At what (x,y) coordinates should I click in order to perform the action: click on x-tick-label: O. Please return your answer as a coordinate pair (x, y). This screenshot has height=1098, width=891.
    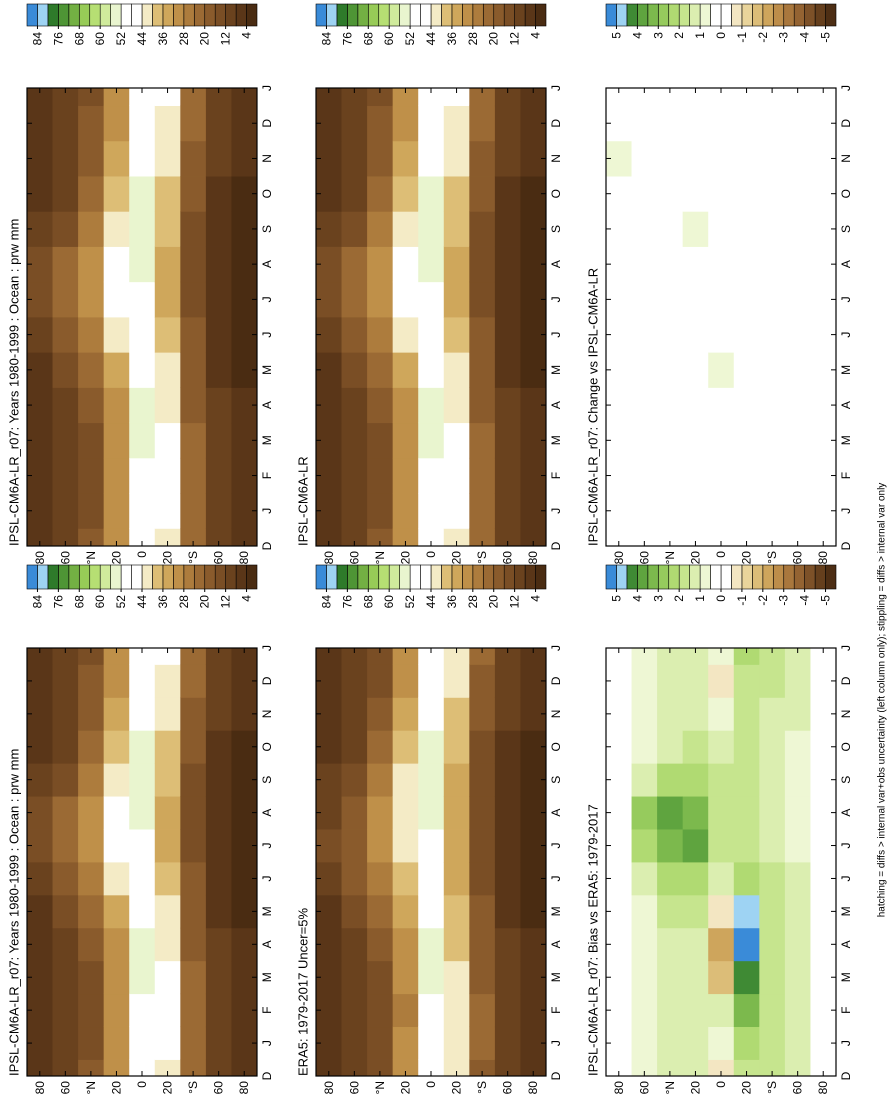
    Looking at the image, I should click on (267, 193).